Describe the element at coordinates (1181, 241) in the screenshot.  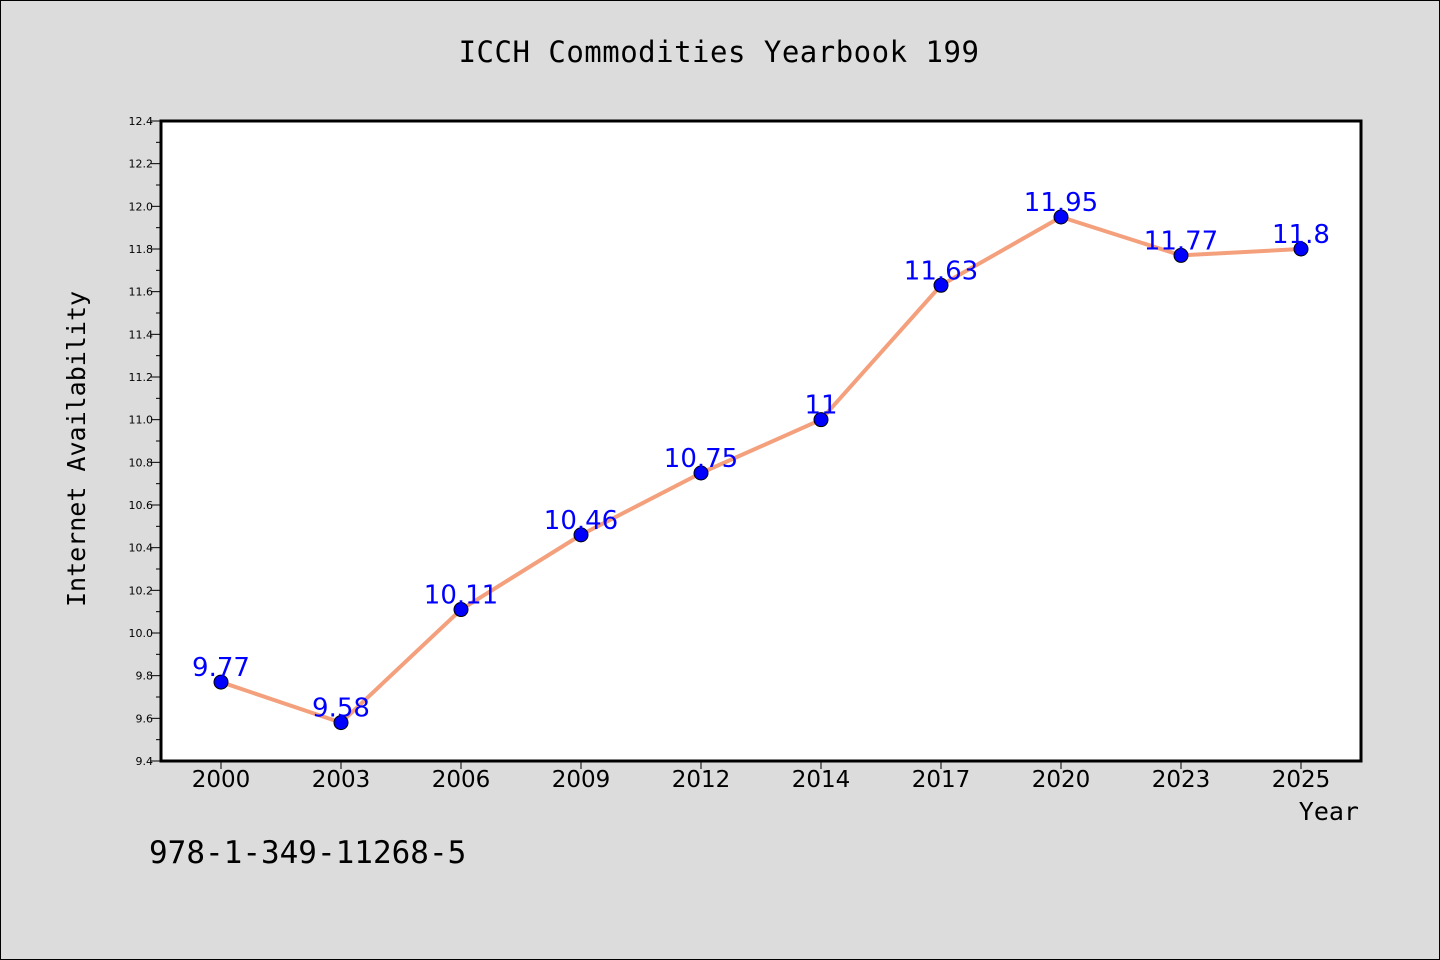
I see `data-label: 11.77` at that location.